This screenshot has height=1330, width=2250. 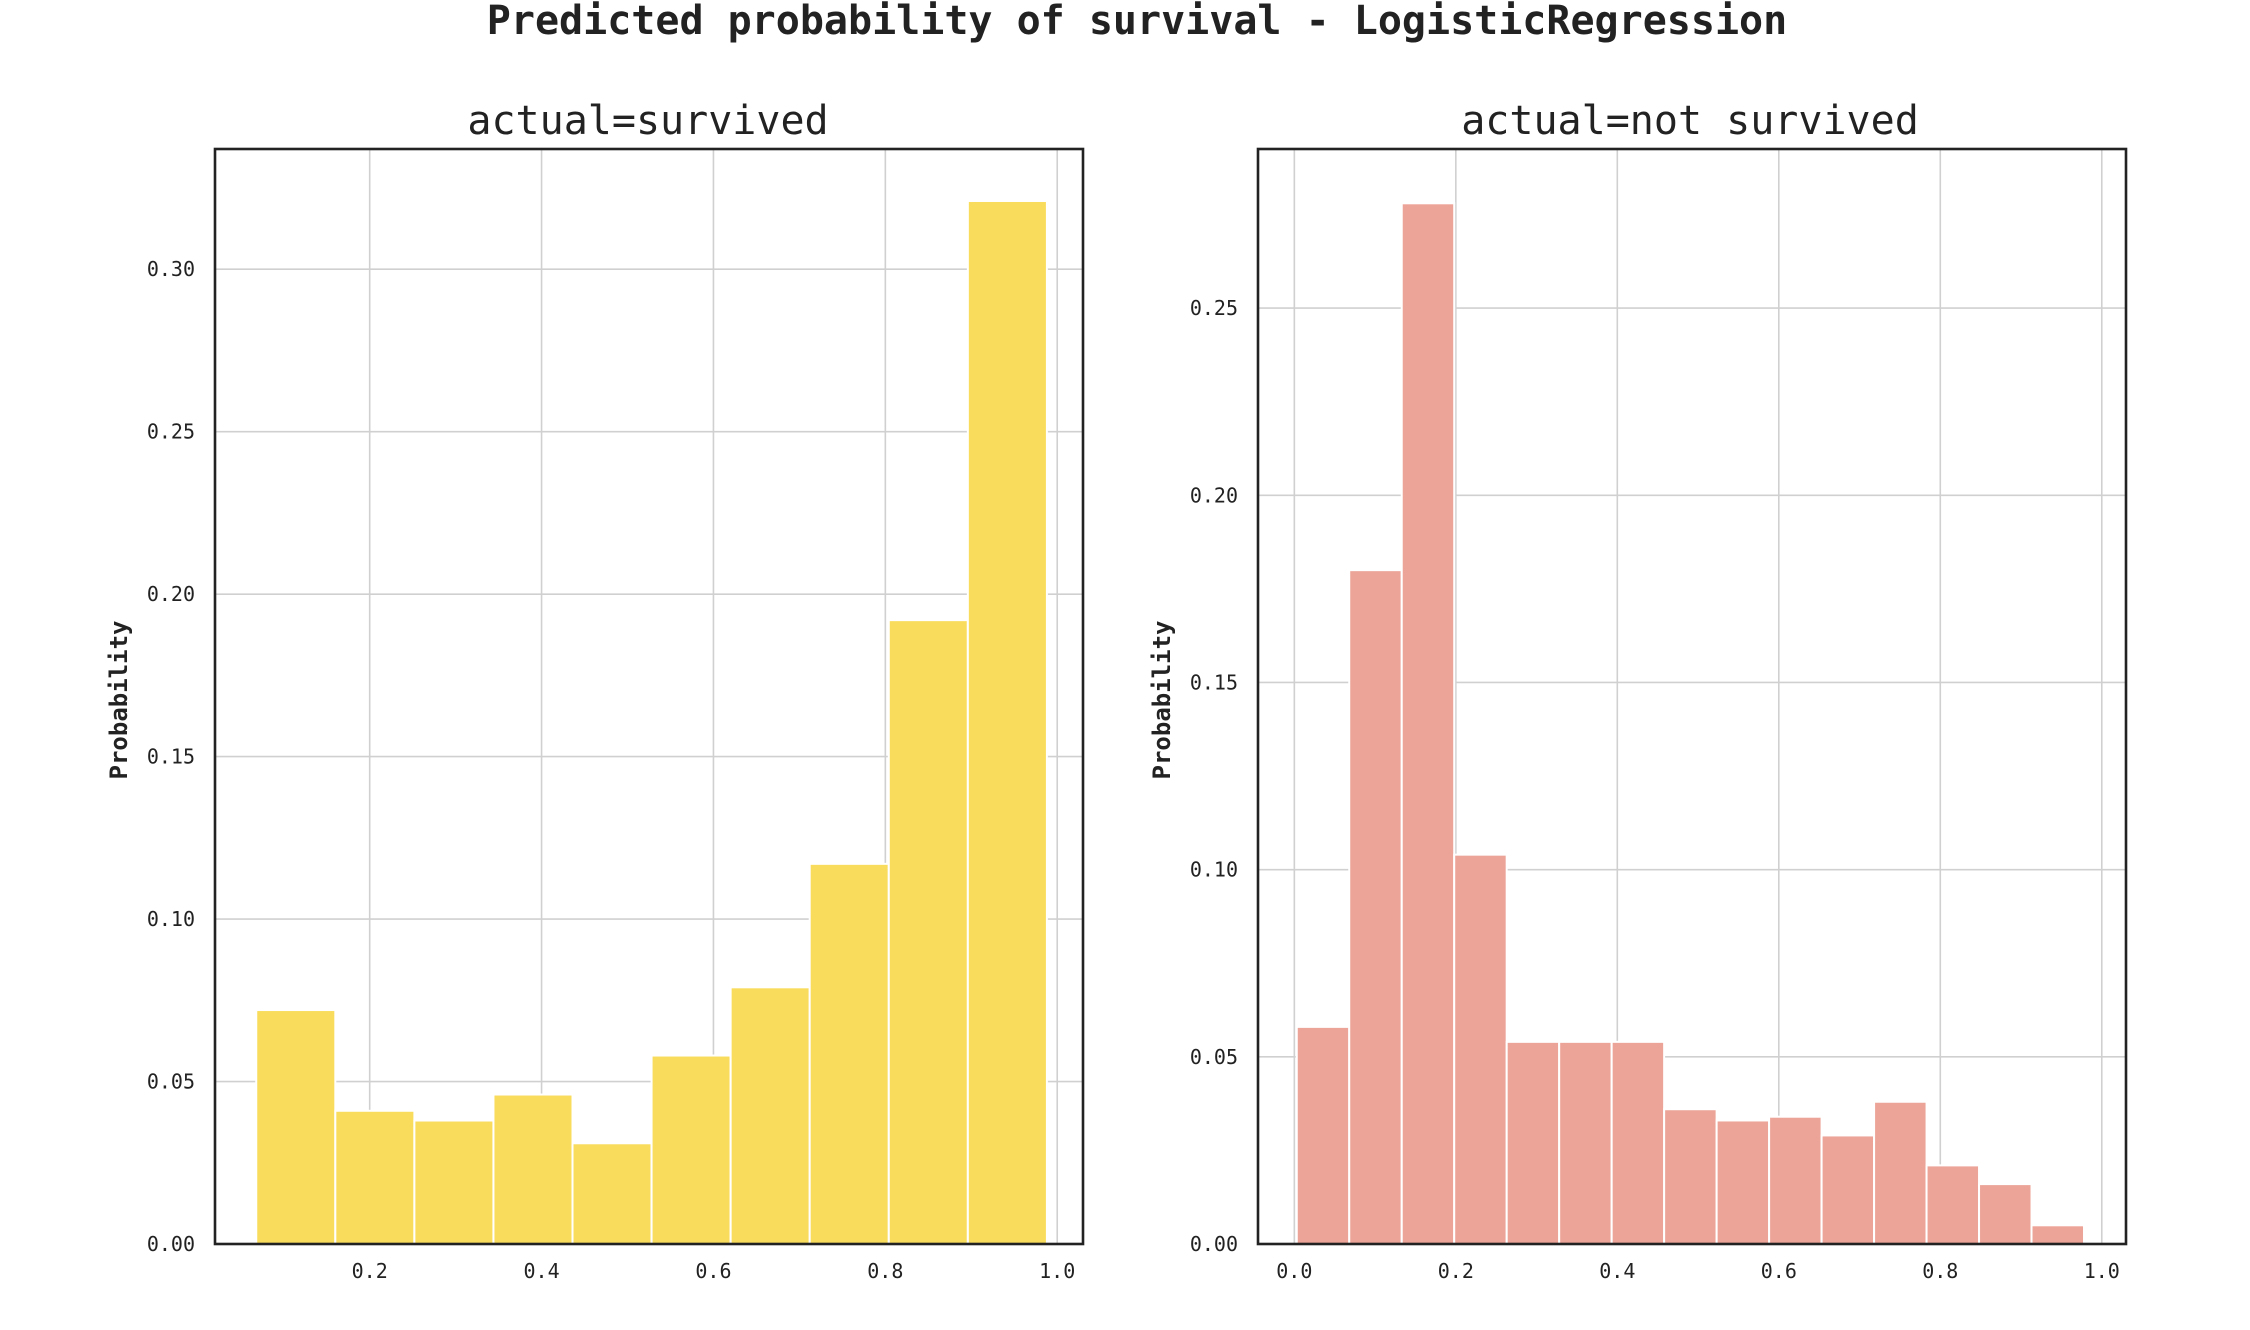 I want to click on x-tick-labels: 0.2 0.4 0.6 0.8 1.0, so click(x=714, y=1271).